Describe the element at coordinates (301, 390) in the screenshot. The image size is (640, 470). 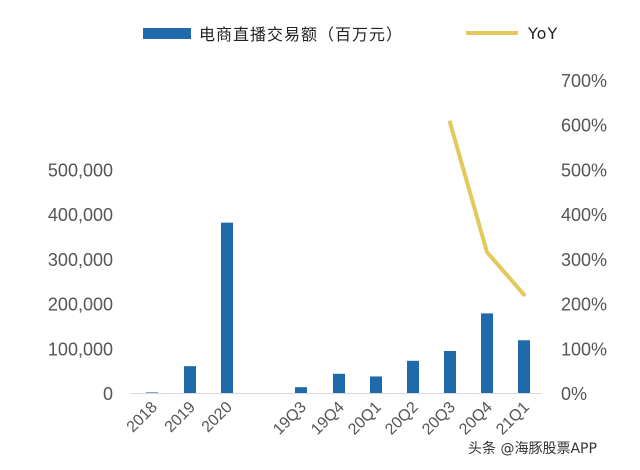
I see `bar-19Q3` at that location.